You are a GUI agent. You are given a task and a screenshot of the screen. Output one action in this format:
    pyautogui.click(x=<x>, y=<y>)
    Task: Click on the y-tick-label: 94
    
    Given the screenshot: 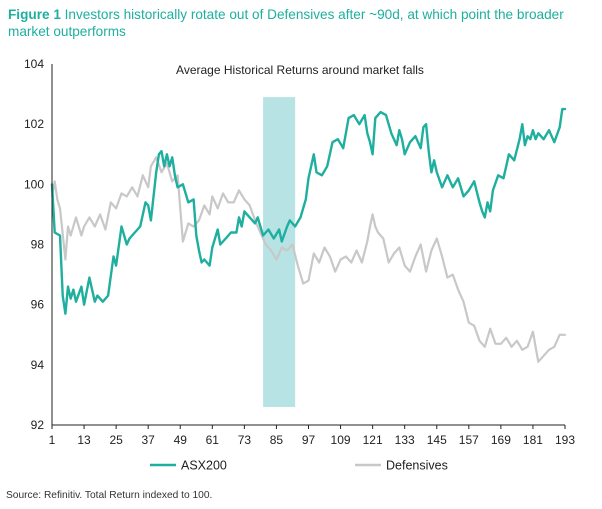 What is the action you would take?
    pyautogui.click(x=38, y=365)
    